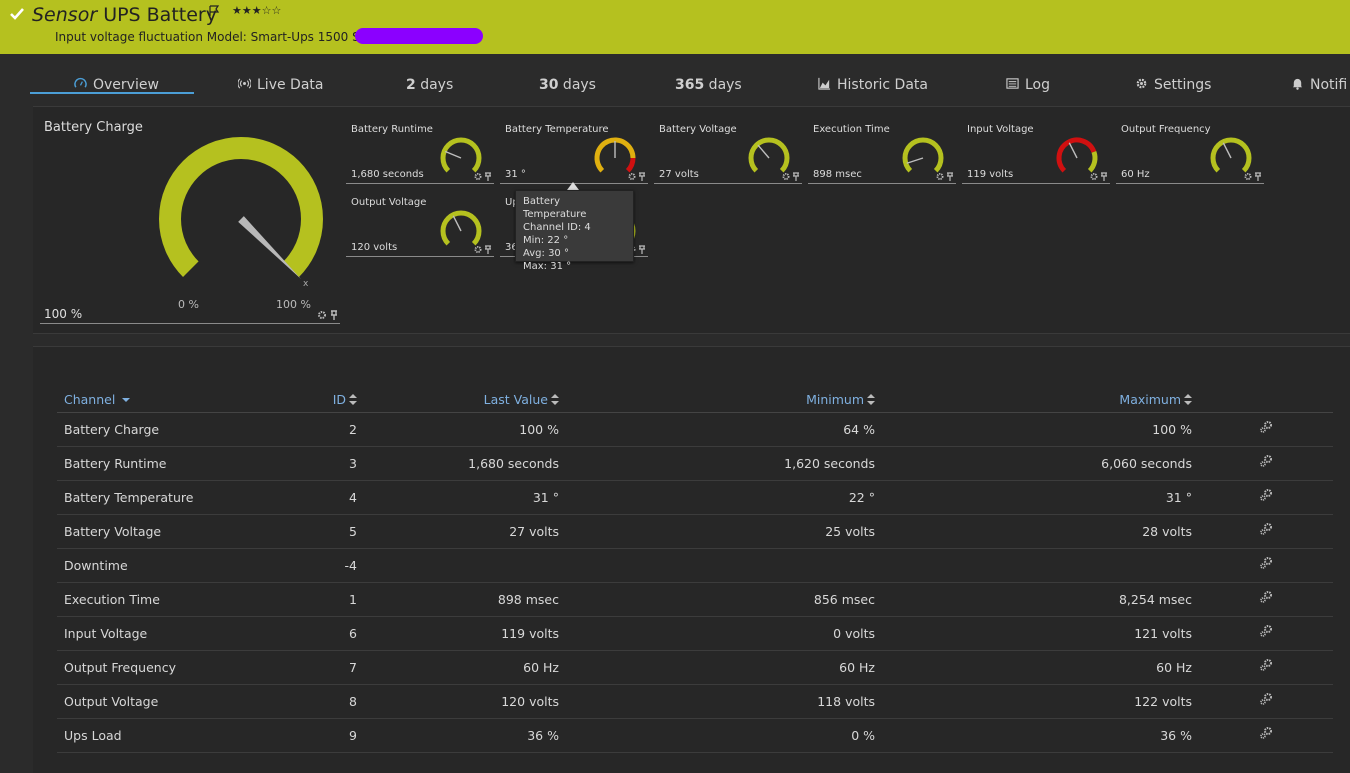 The image size is (1350, 773). I want to click on tab-2-days-label: days, so click(434, 85).